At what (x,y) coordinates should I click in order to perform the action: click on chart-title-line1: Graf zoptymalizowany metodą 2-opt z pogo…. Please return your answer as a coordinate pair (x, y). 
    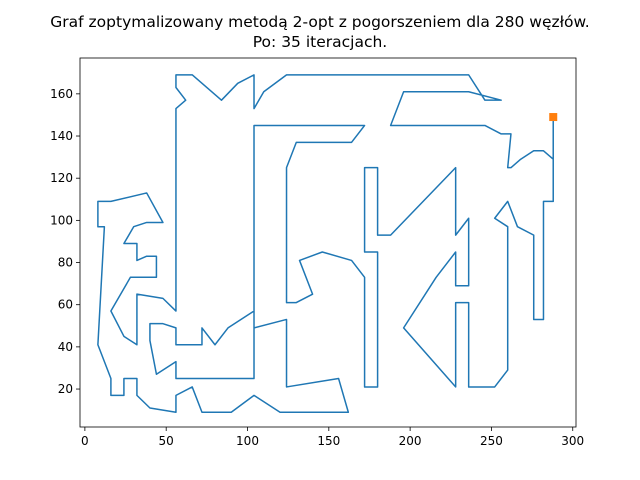
    Looking at the image, I should click on (320, 22).